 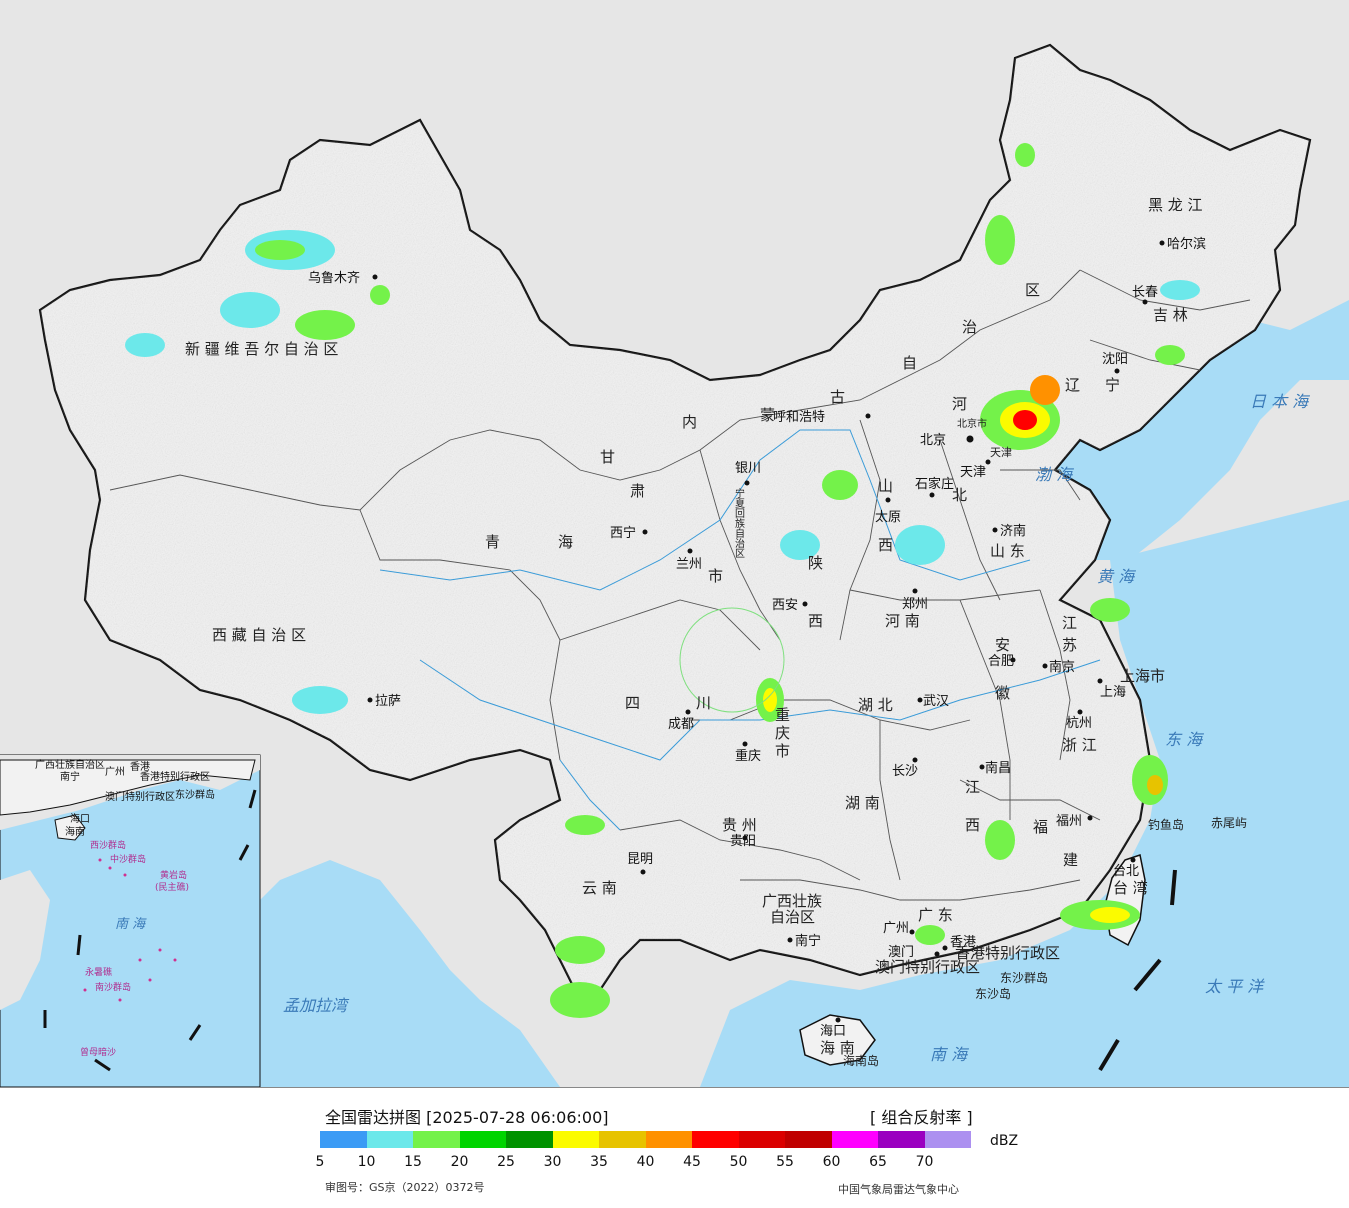 I want to click on city-urumqi: 乌鲁木齐, so click(x=334, y=278).